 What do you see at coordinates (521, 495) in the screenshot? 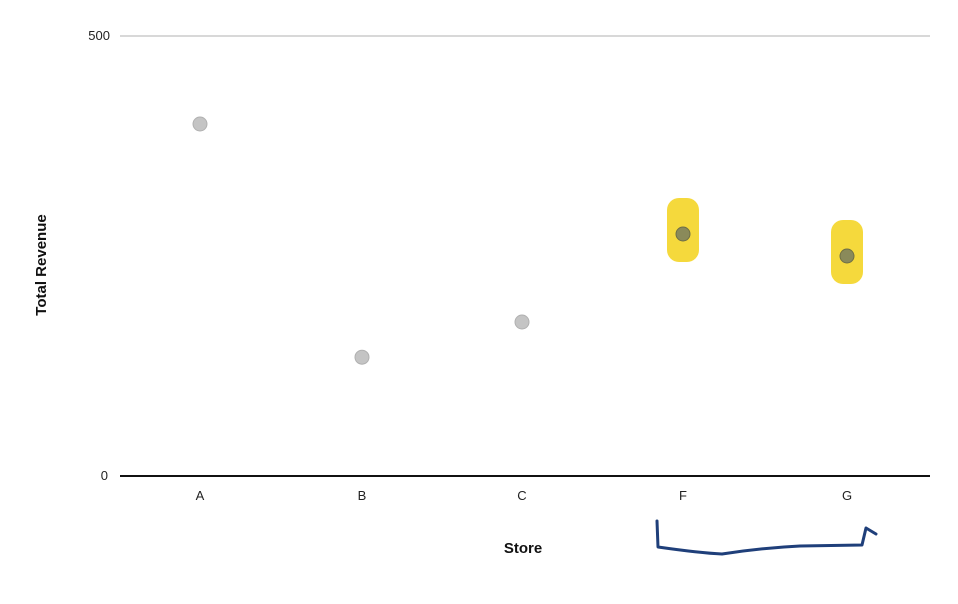
I see `x-tick-label-c: C` at bounding box center [521, 495].